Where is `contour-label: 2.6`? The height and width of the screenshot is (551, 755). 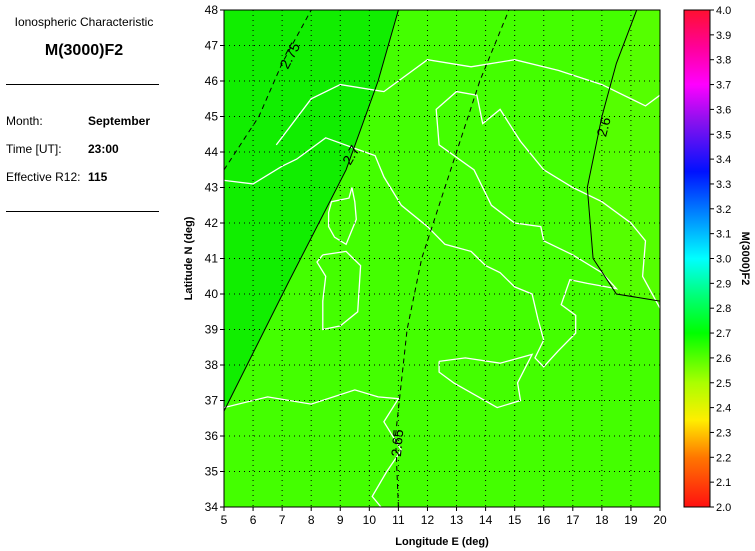 contour-label: 2.6 is located at coordinates (603, 126).